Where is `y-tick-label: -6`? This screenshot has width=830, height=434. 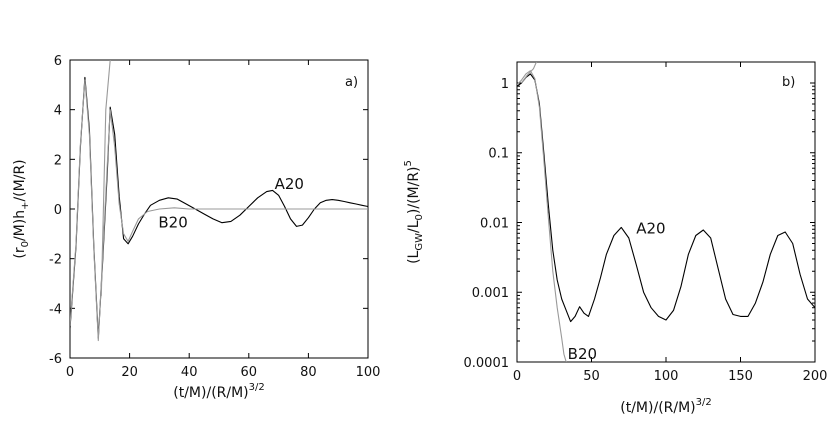
y-tick-label: -6 is located at coordinates (55, 359).